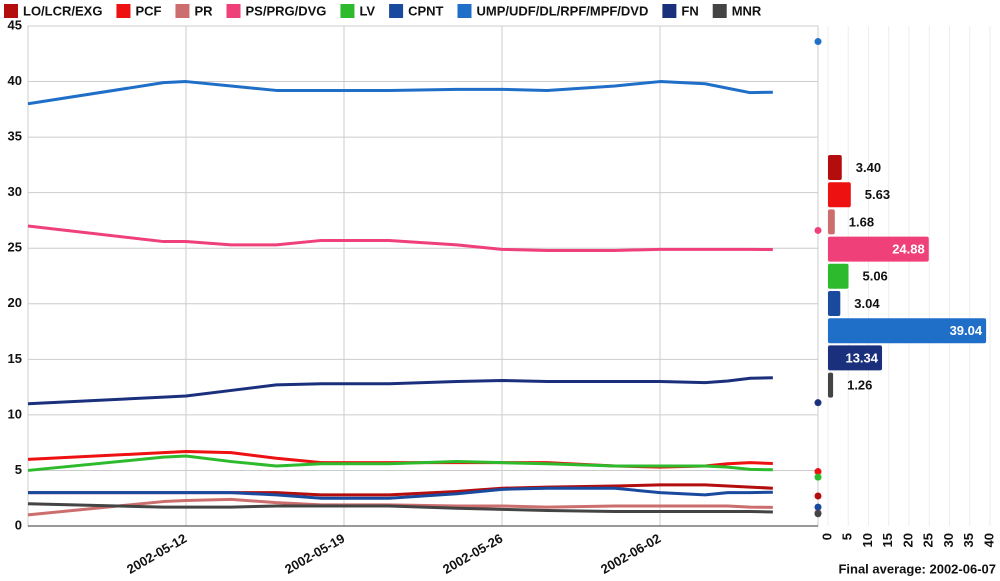 The height and width of the screenshot is (581, 1000). What do you see at coordinates (689, 10) in the screenshot?
I see `legend-label: FN` at bounding box center [689, 10].